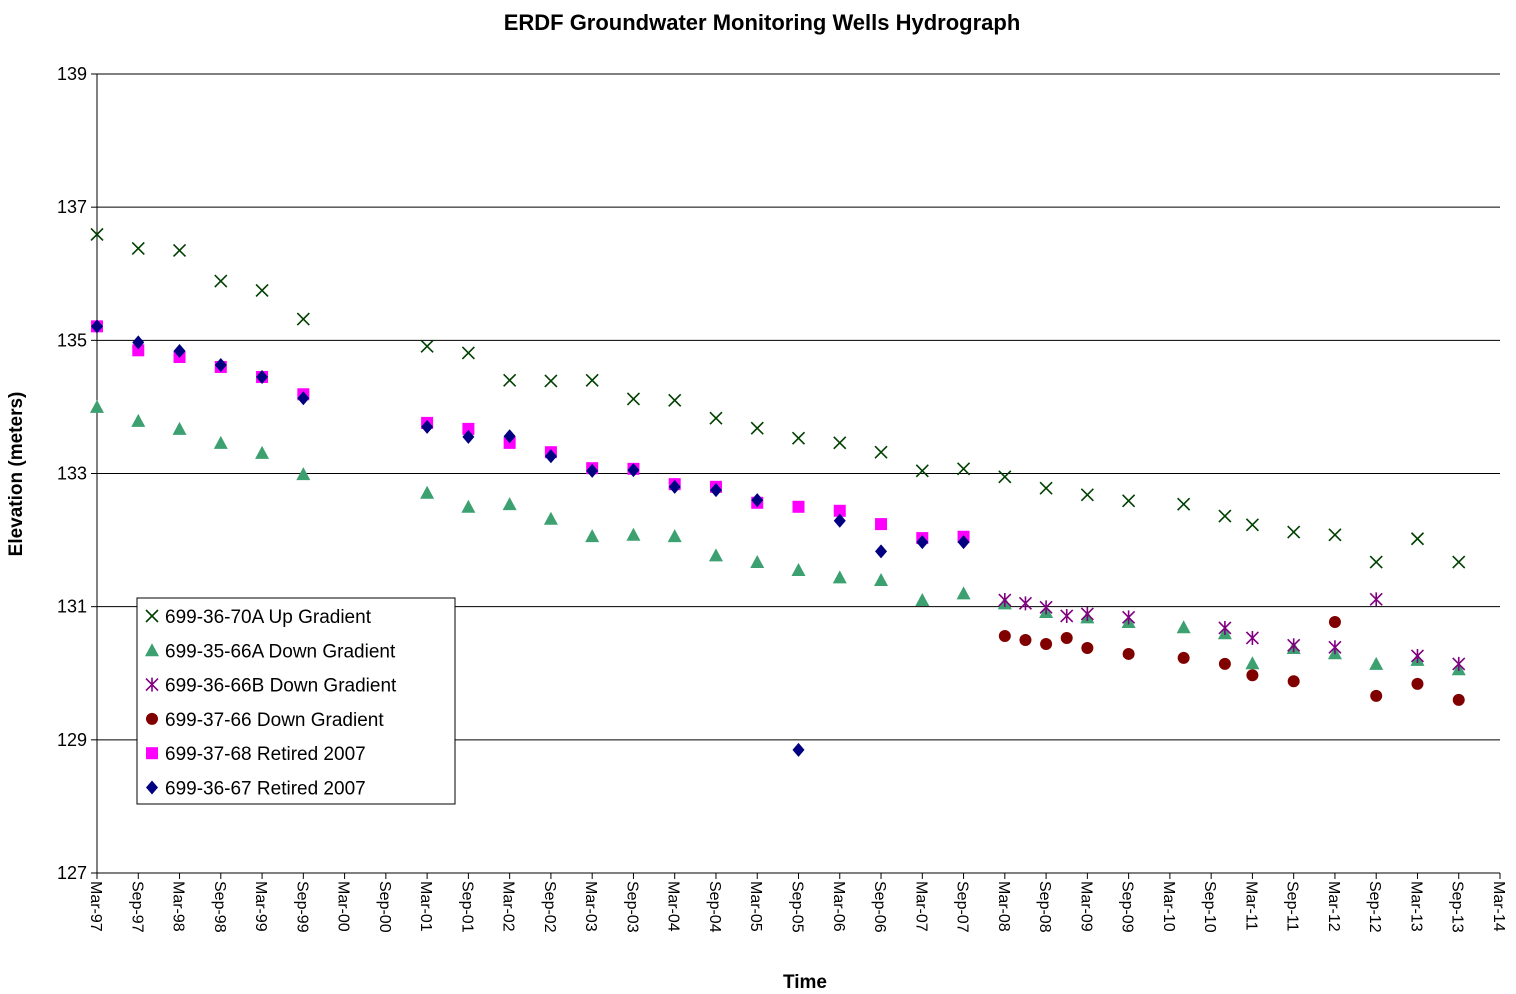 This screenshot has width=1516, height=994. Describe the element at coordinates (72, 740) in the screenshot. I see `y-tick-label: 129` at that location.